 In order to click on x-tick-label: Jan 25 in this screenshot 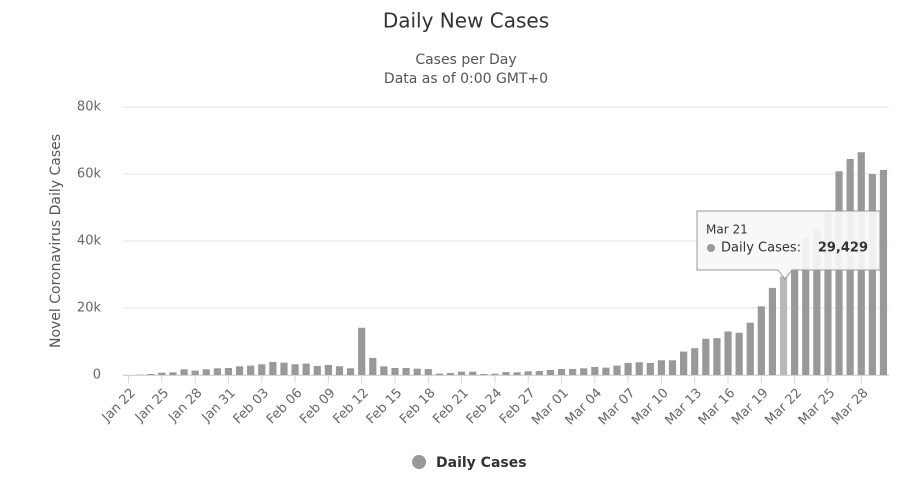, I will do `click(152, 406)`.